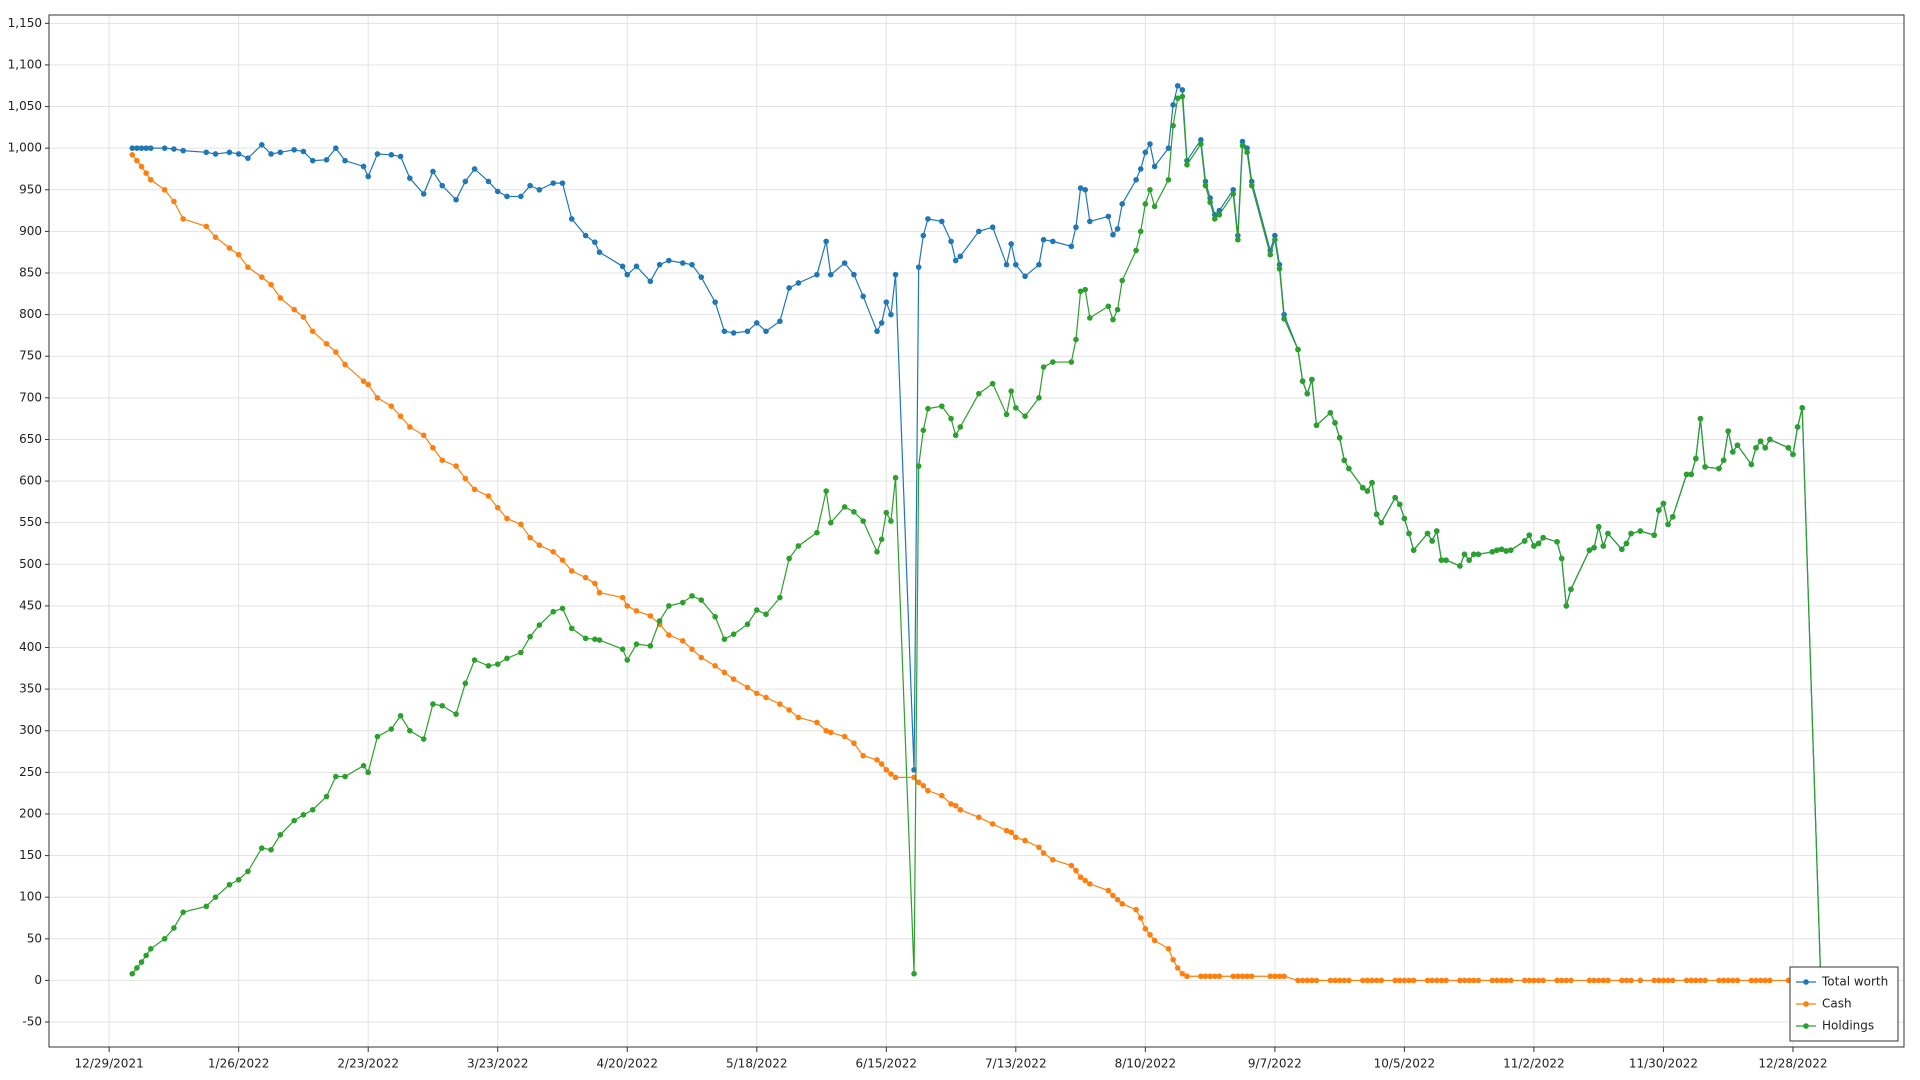 This screenshot has width=1920, height=1080. I want to click on x-tick-label: 2/23/2022, so click(368, 1064).